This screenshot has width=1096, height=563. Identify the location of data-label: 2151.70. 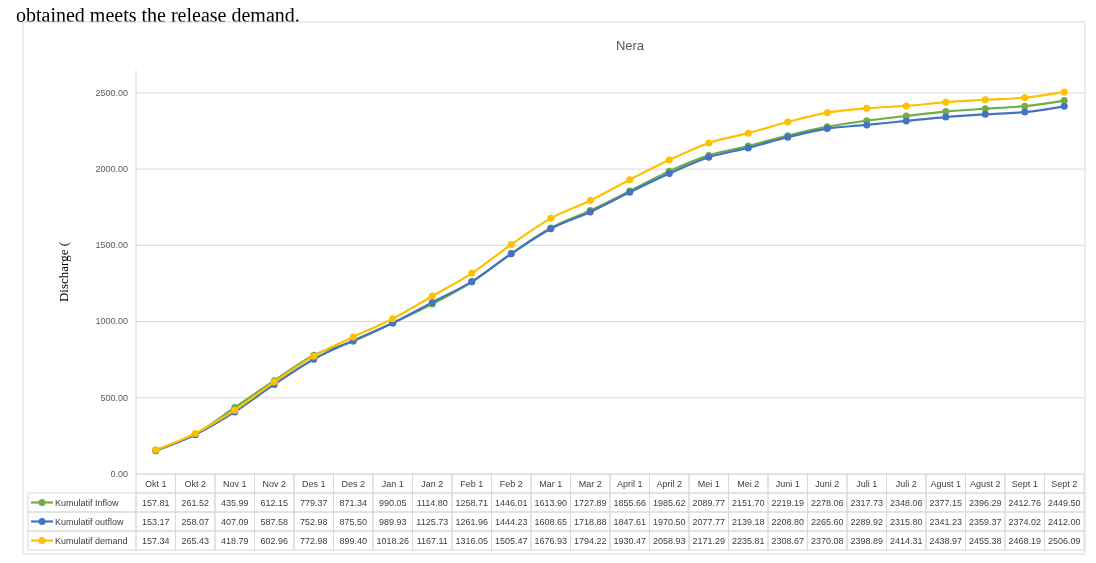
(748, 502).